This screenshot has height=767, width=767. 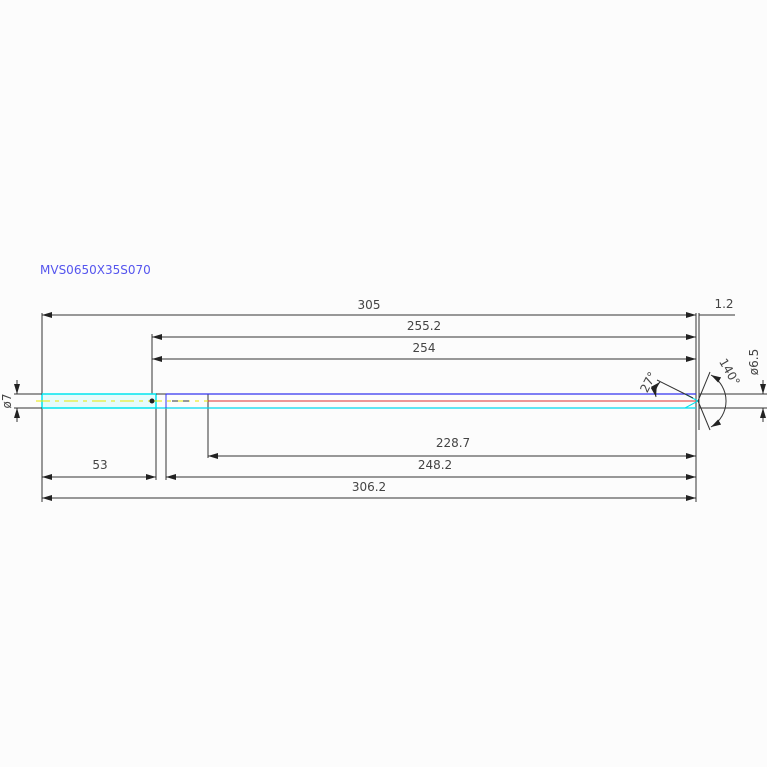 What do you see at coordinates (675, 389) in the screenshot?
I see `angle-27-leg` at bounding box center [675, 389].